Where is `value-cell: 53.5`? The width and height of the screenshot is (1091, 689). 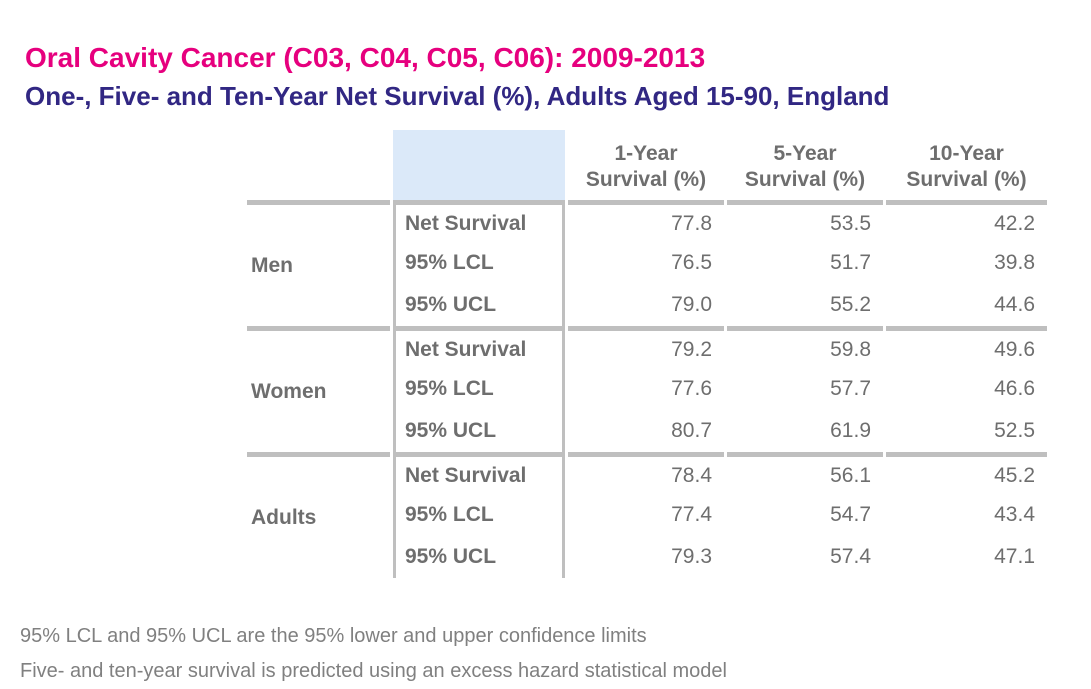
value-cell: 53.5 is located at coordinates (805, 221).